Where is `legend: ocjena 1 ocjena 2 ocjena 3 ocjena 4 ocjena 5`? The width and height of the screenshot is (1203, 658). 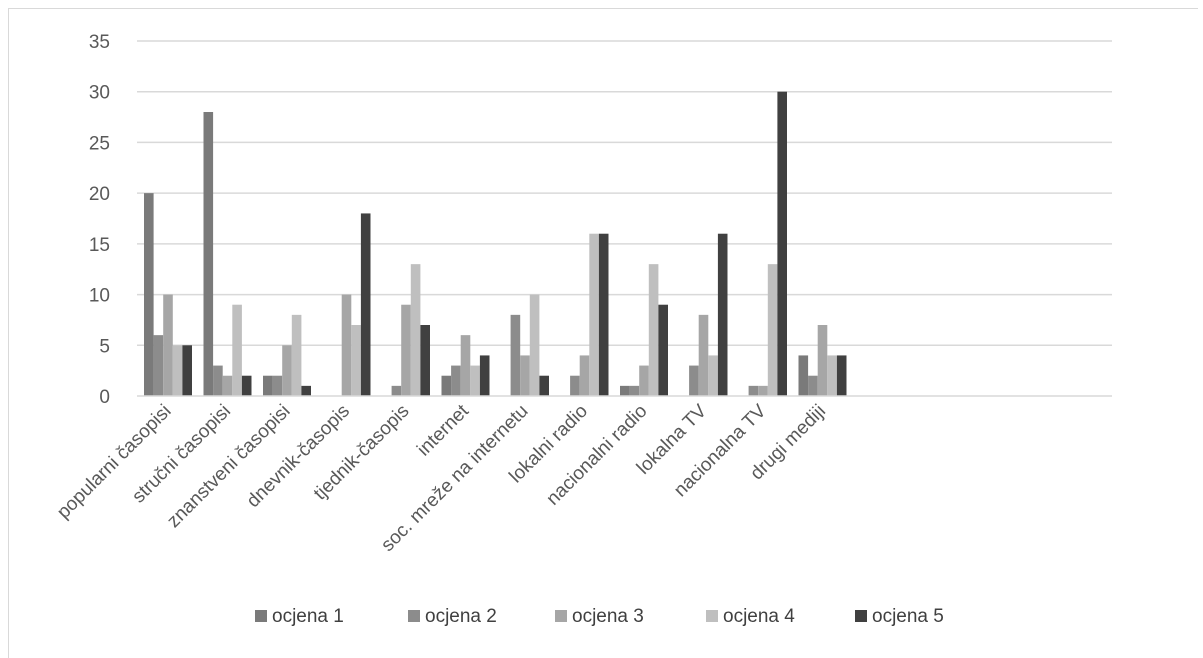
legend: ocjena 1 ocjena 2 ocjena 3 ocjena 4 ocjena 5 is located at coordinates (599, 616).